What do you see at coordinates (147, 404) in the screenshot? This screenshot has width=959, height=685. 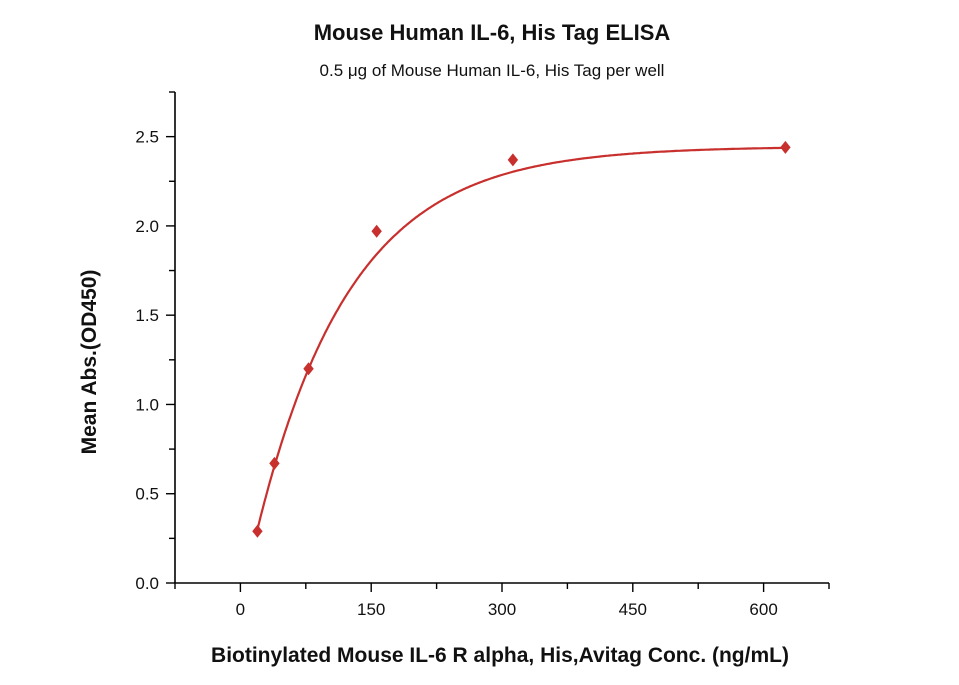 I see `y-tick-label: 1.0` at bounding box center [147, 404].